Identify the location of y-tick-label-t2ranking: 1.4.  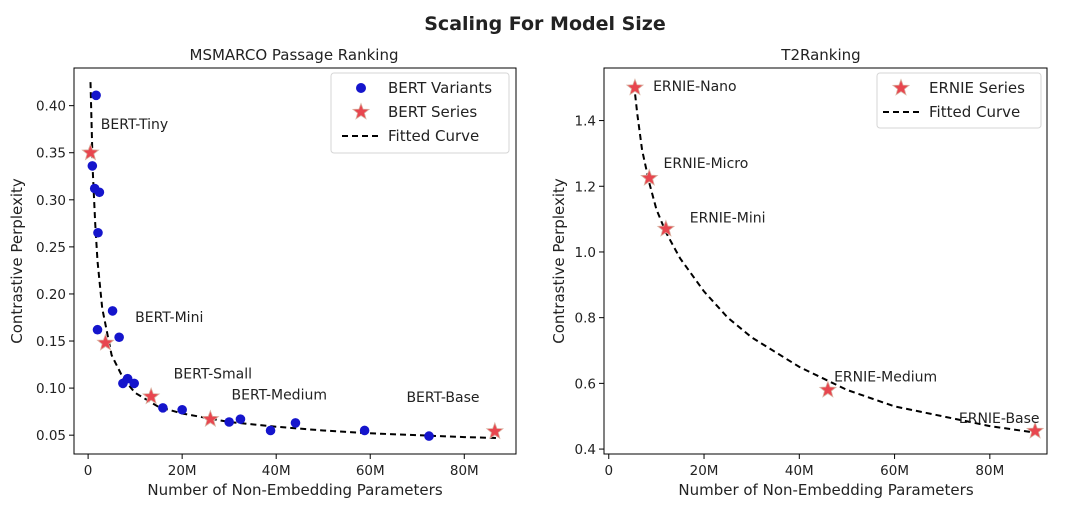
(585, 122).